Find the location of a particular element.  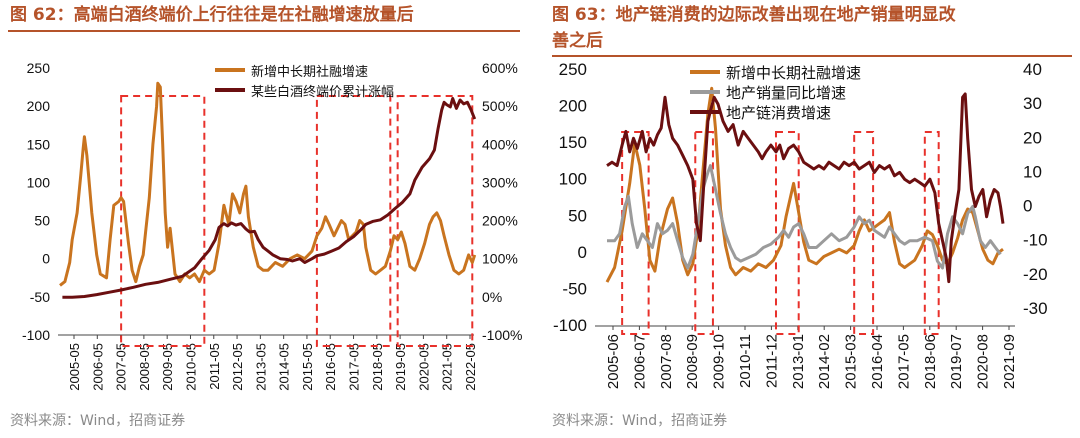

x-tick-label: 2009-10 is located at coordinates (719, 361).